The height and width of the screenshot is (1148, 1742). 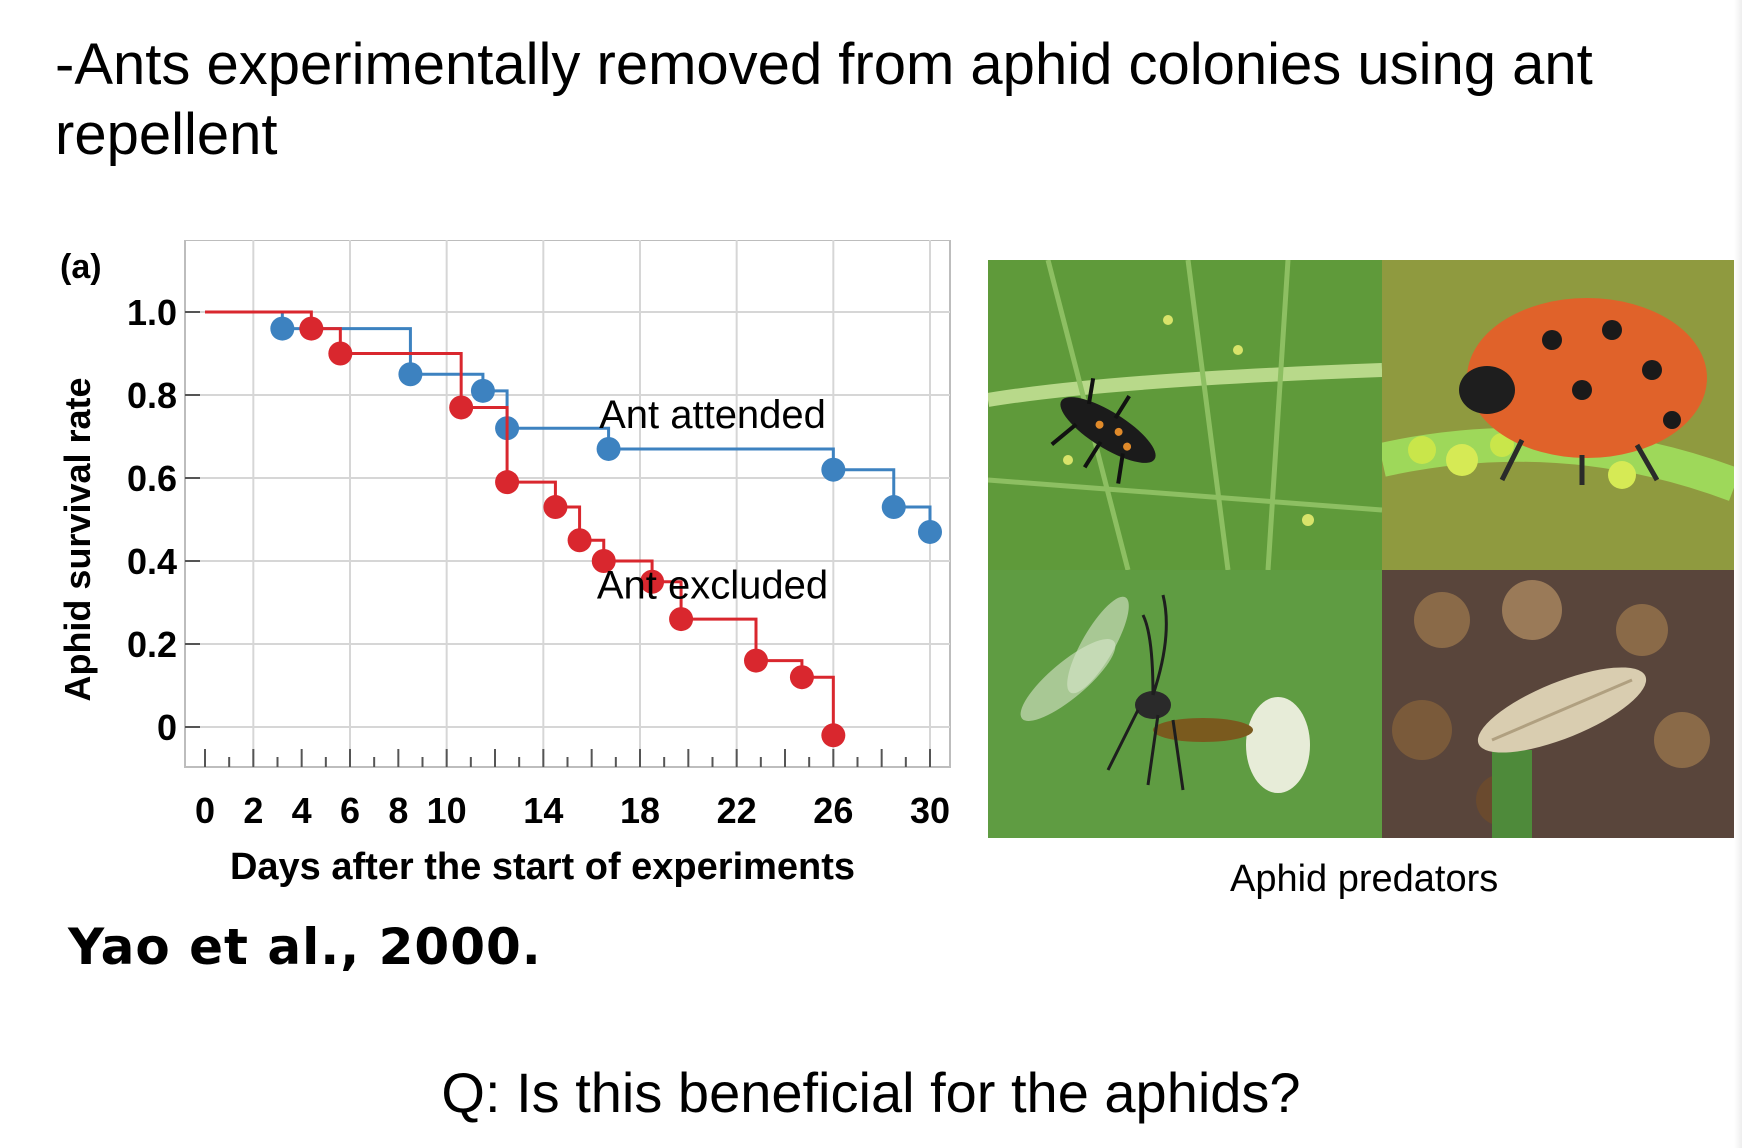 I want to click on y-tick-label: 1.0, so click(x=152, y=312).